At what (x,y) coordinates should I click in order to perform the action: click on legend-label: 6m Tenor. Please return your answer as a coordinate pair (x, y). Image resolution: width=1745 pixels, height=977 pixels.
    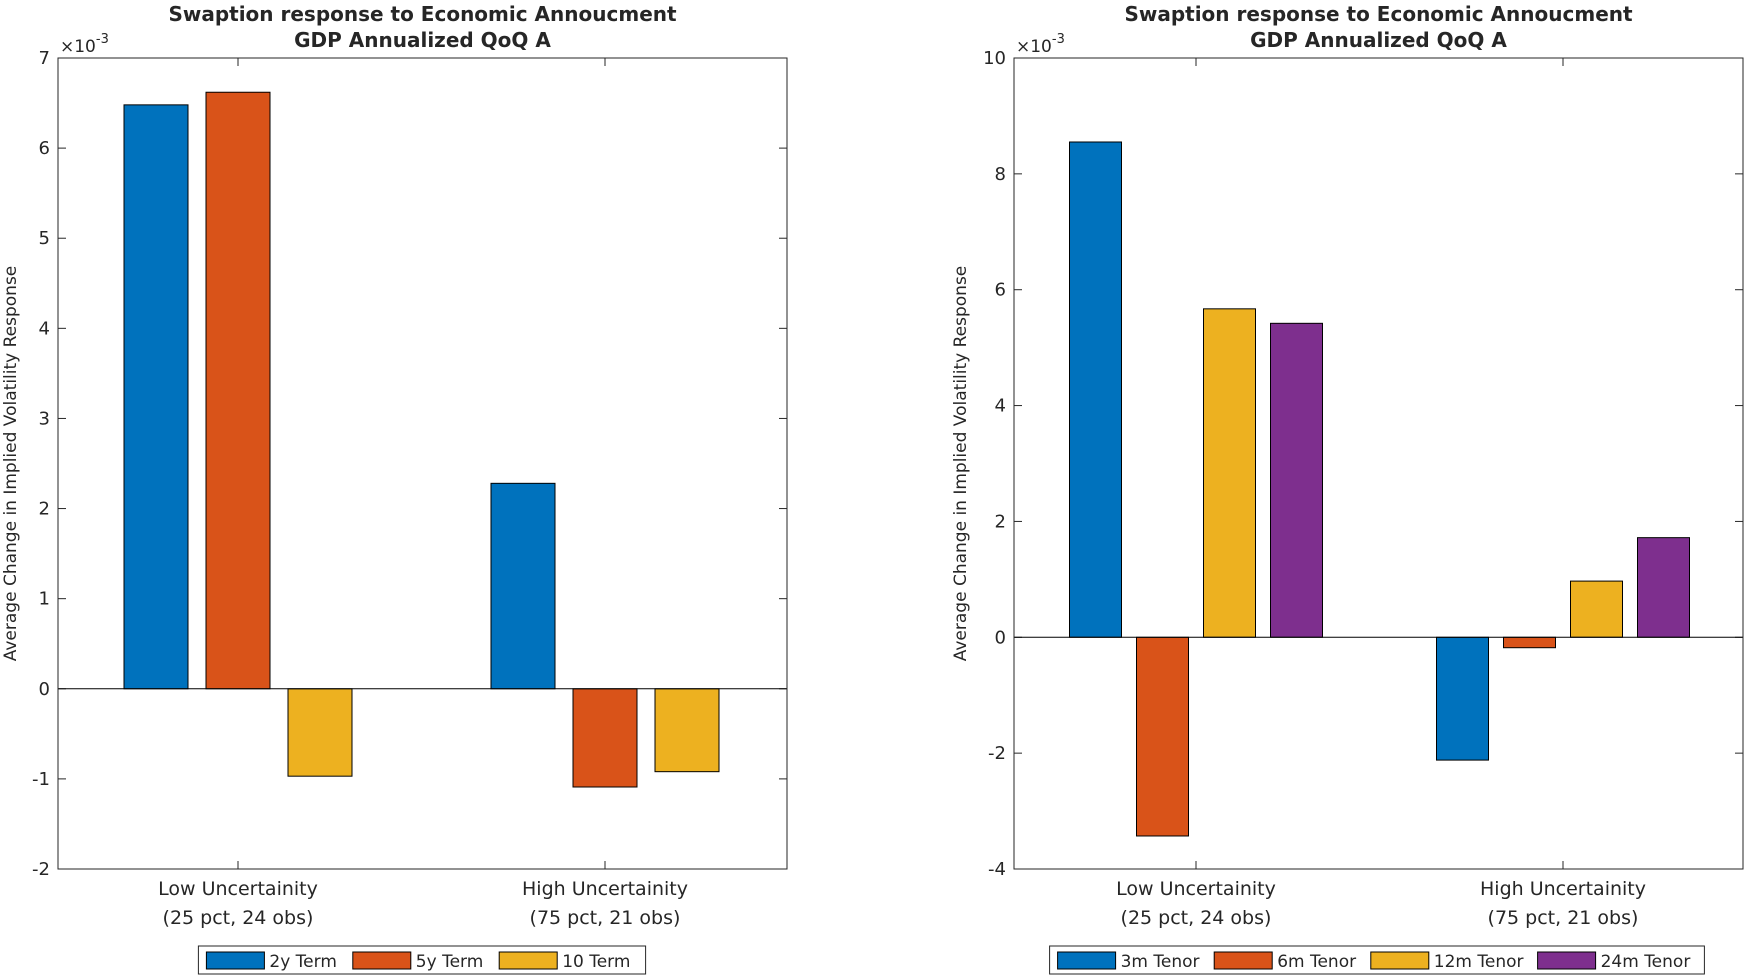
    Looking at the image, I should click on (1316, 962).